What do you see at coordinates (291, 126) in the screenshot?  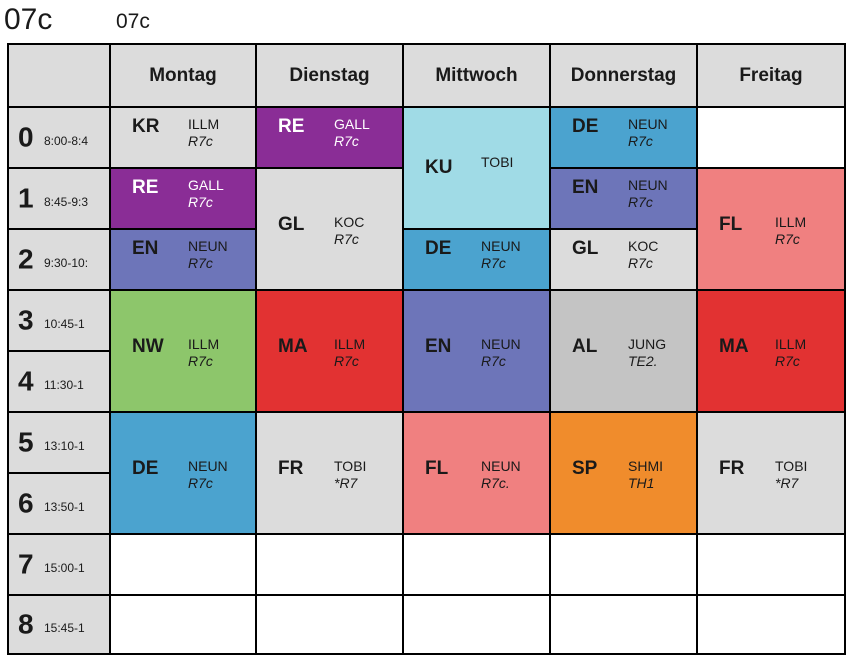 I see `lesson-subject: RE` at bounding box center [291, 126].